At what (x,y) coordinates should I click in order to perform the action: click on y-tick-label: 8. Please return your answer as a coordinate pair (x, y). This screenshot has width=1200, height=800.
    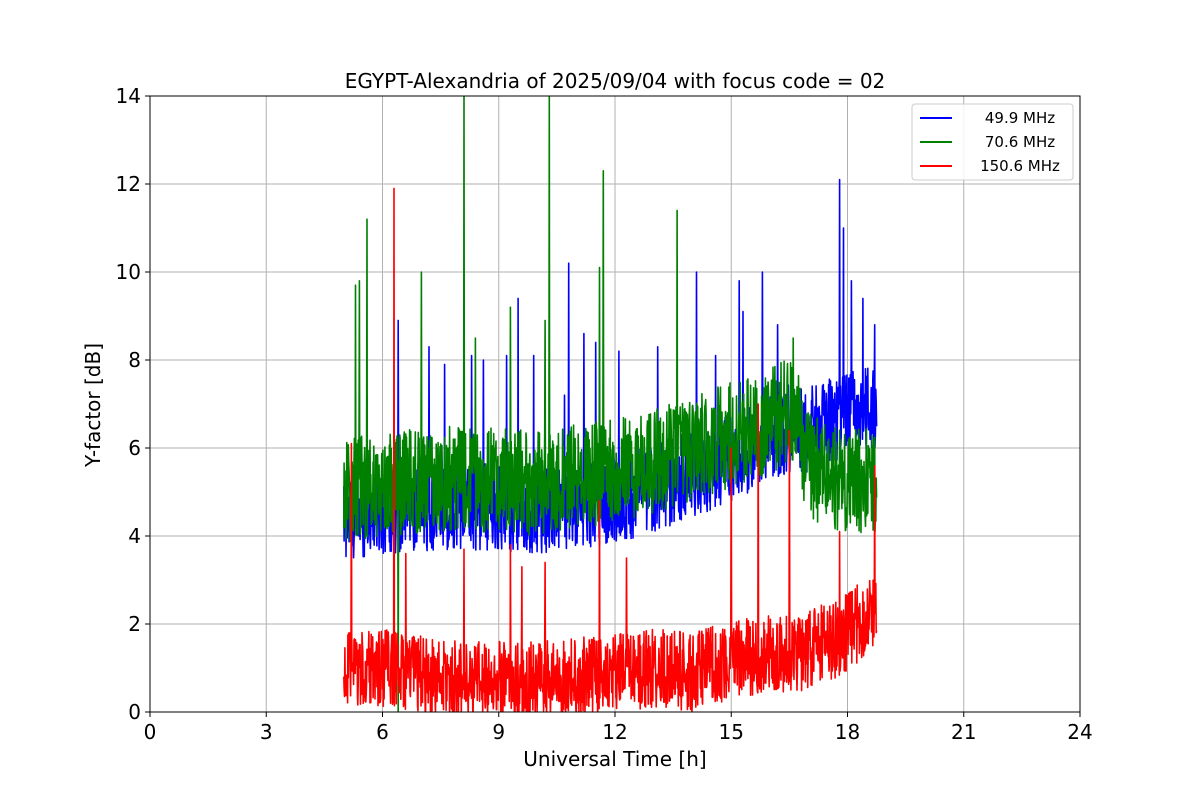
    Looking at the image, I should click on (134, 360).